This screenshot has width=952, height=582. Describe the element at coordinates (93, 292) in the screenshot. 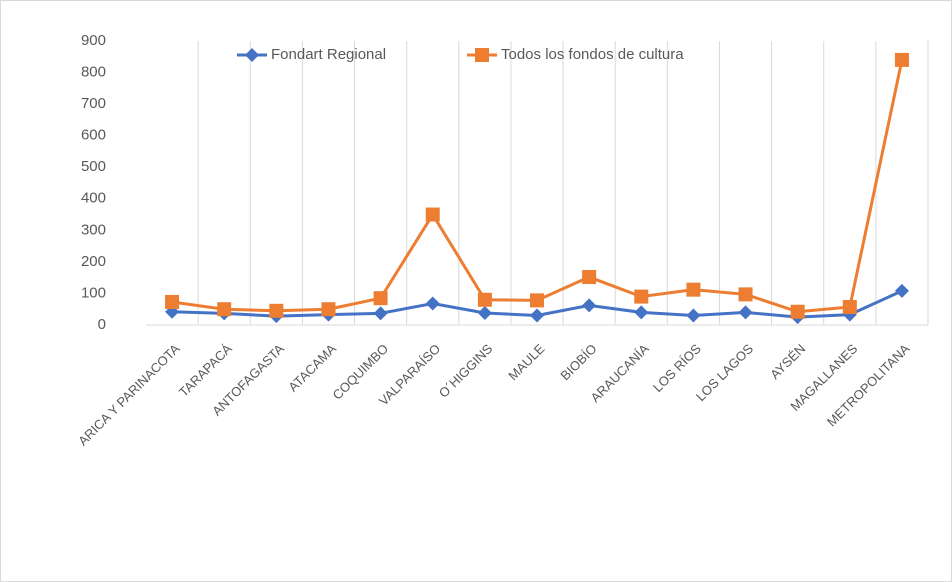

I see `y-tick-label: 100` at that location.